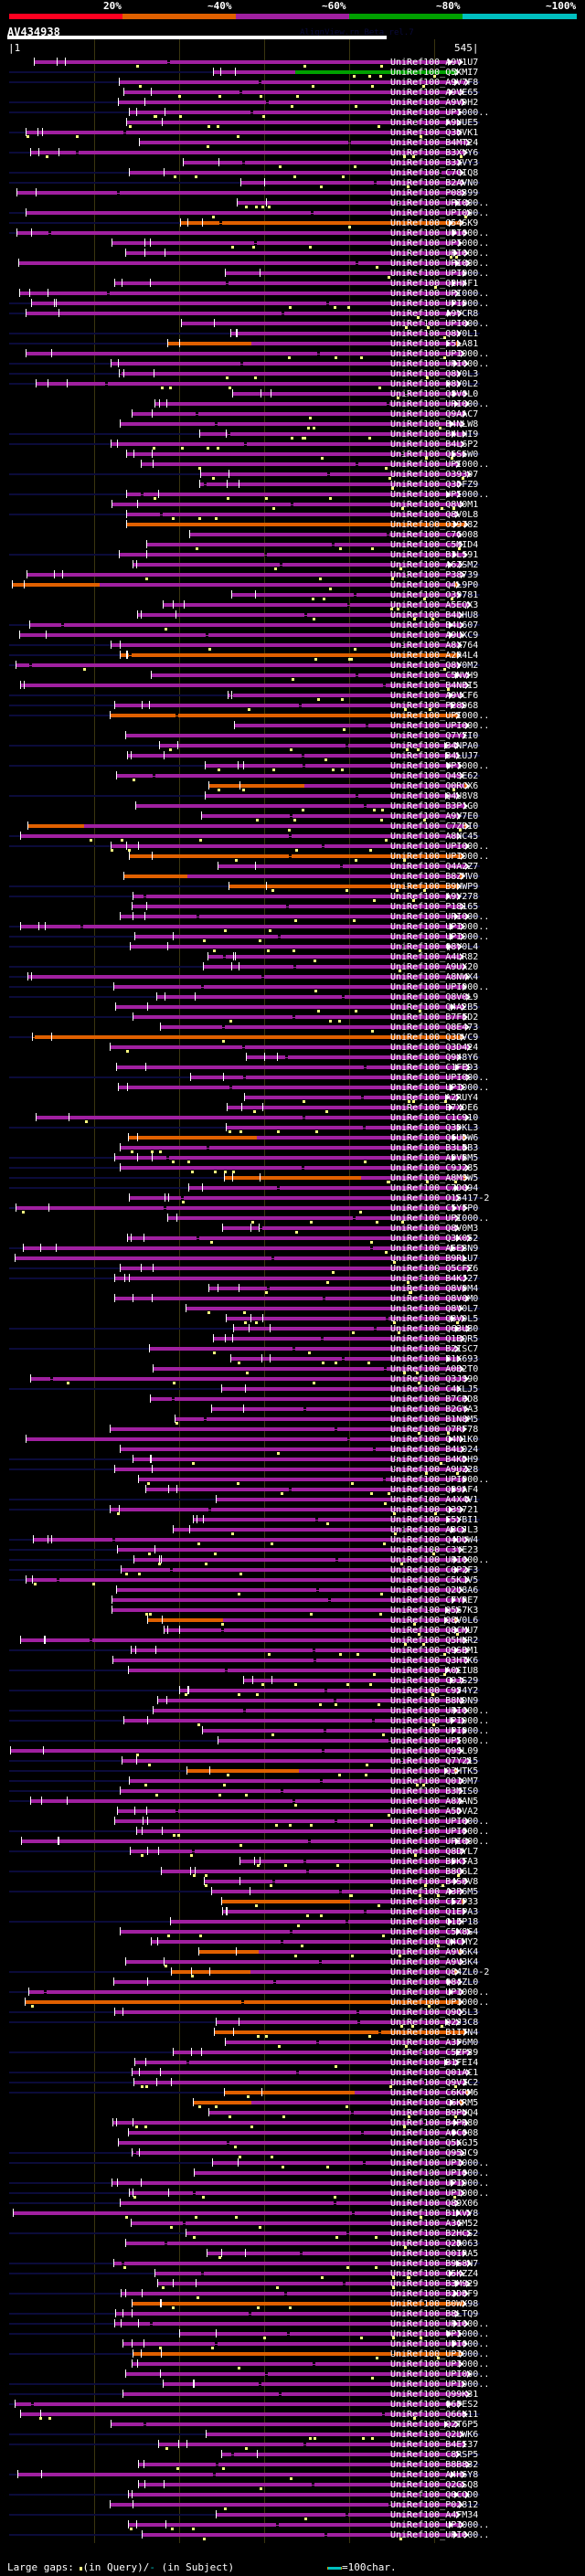 The height and width of the screenshot is (2576, 585). What do you see at coordinates (293, 123) in the screenshot?
I see `hit-row: UniRef100_A9UUE5` at bounding box center [293, 123].